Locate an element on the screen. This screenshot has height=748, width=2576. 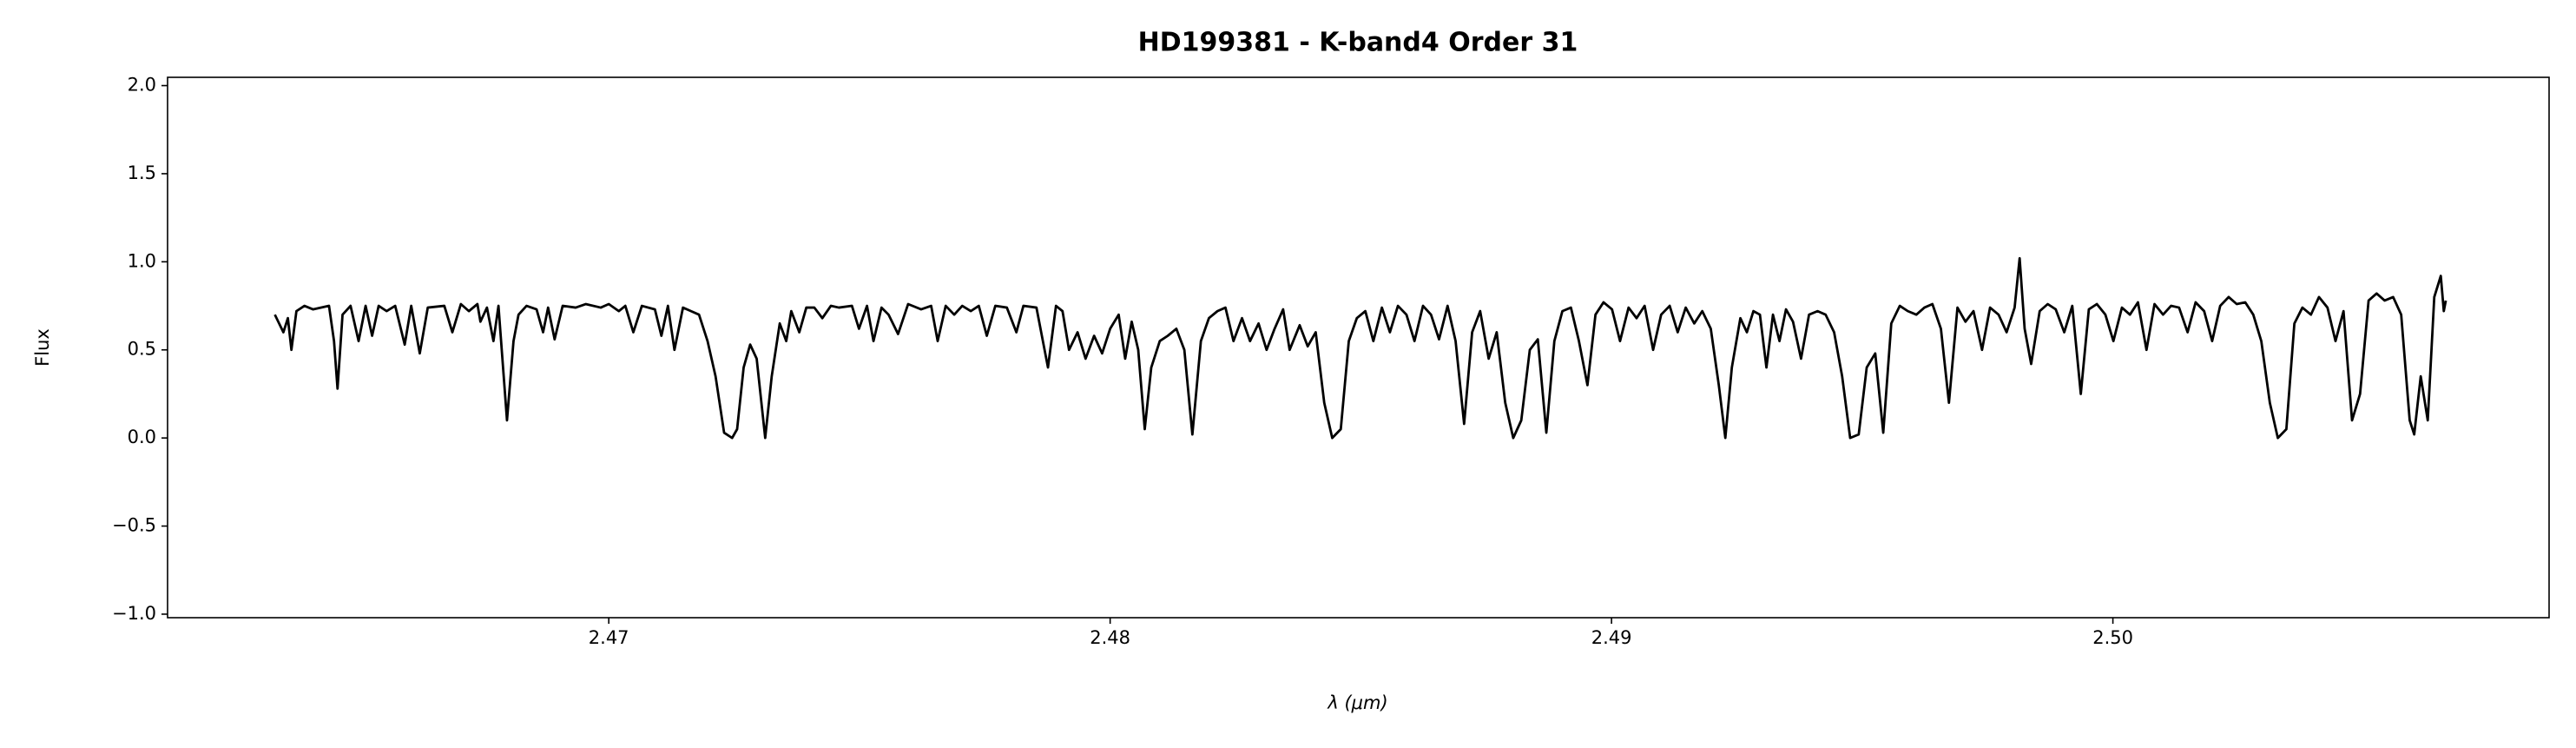
x-tick-label: 2.49 is located at coordinates (1611, 637).